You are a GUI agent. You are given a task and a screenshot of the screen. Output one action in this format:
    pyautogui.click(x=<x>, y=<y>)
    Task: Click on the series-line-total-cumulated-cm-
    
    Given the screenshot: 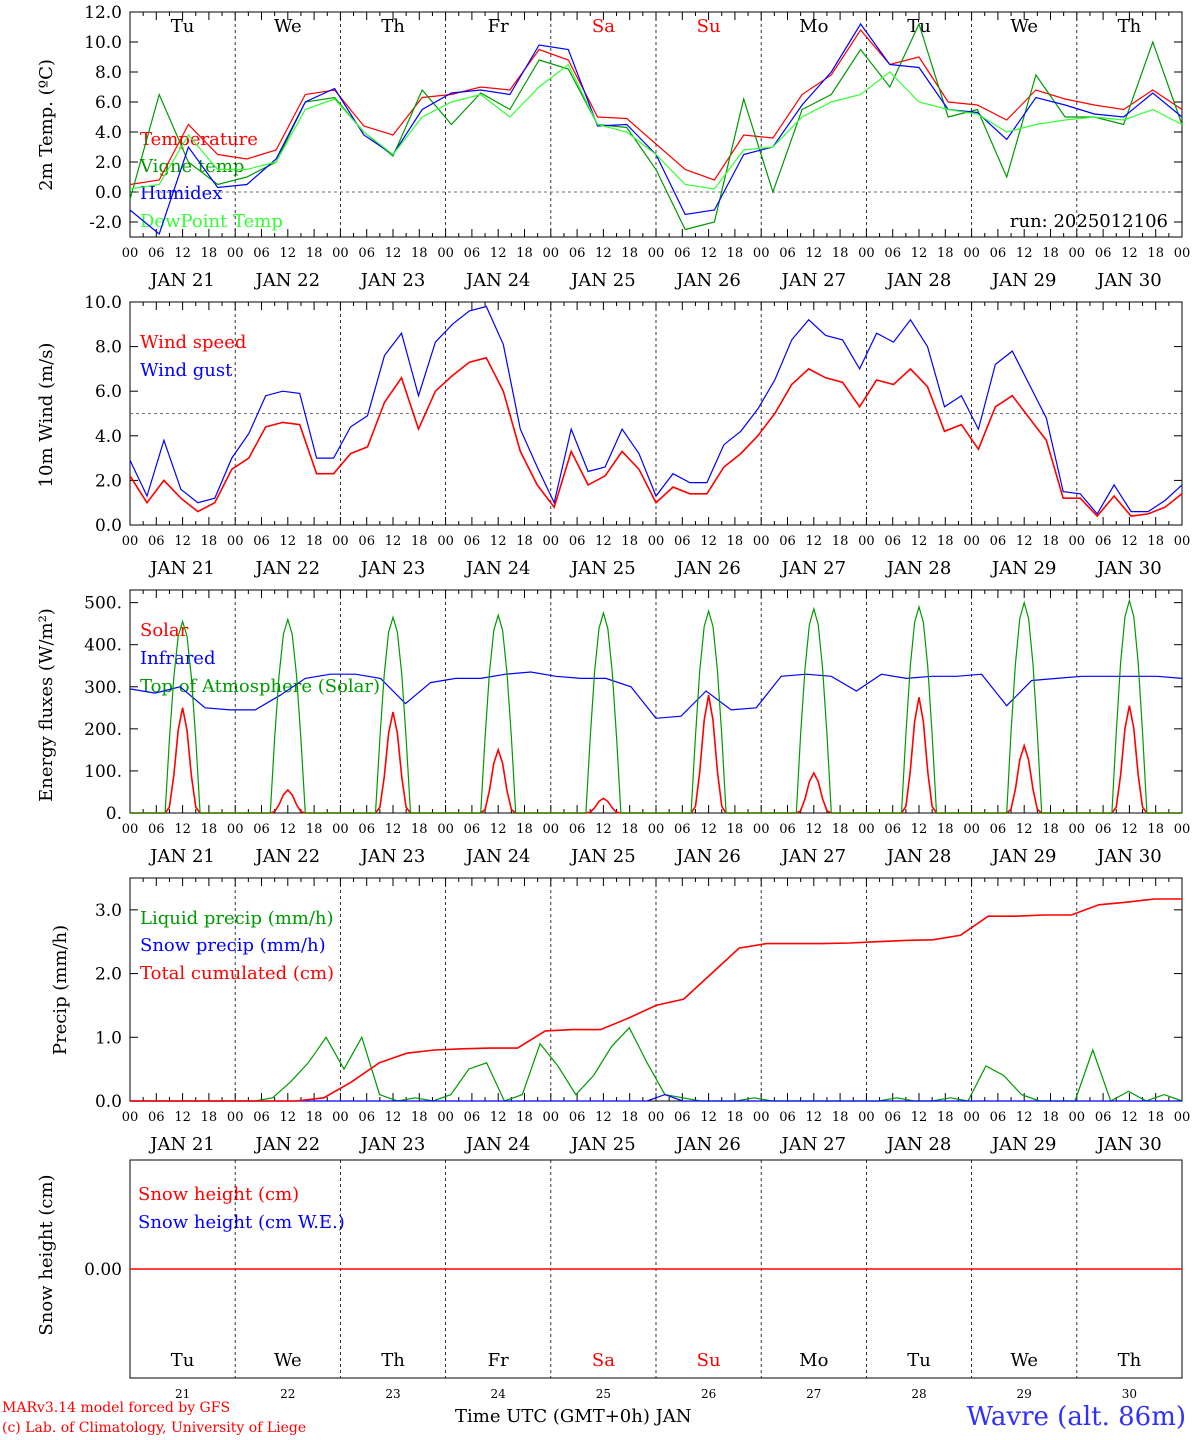 What is the action you would take?
    pyautogui.click(x=656, y=1000)
    